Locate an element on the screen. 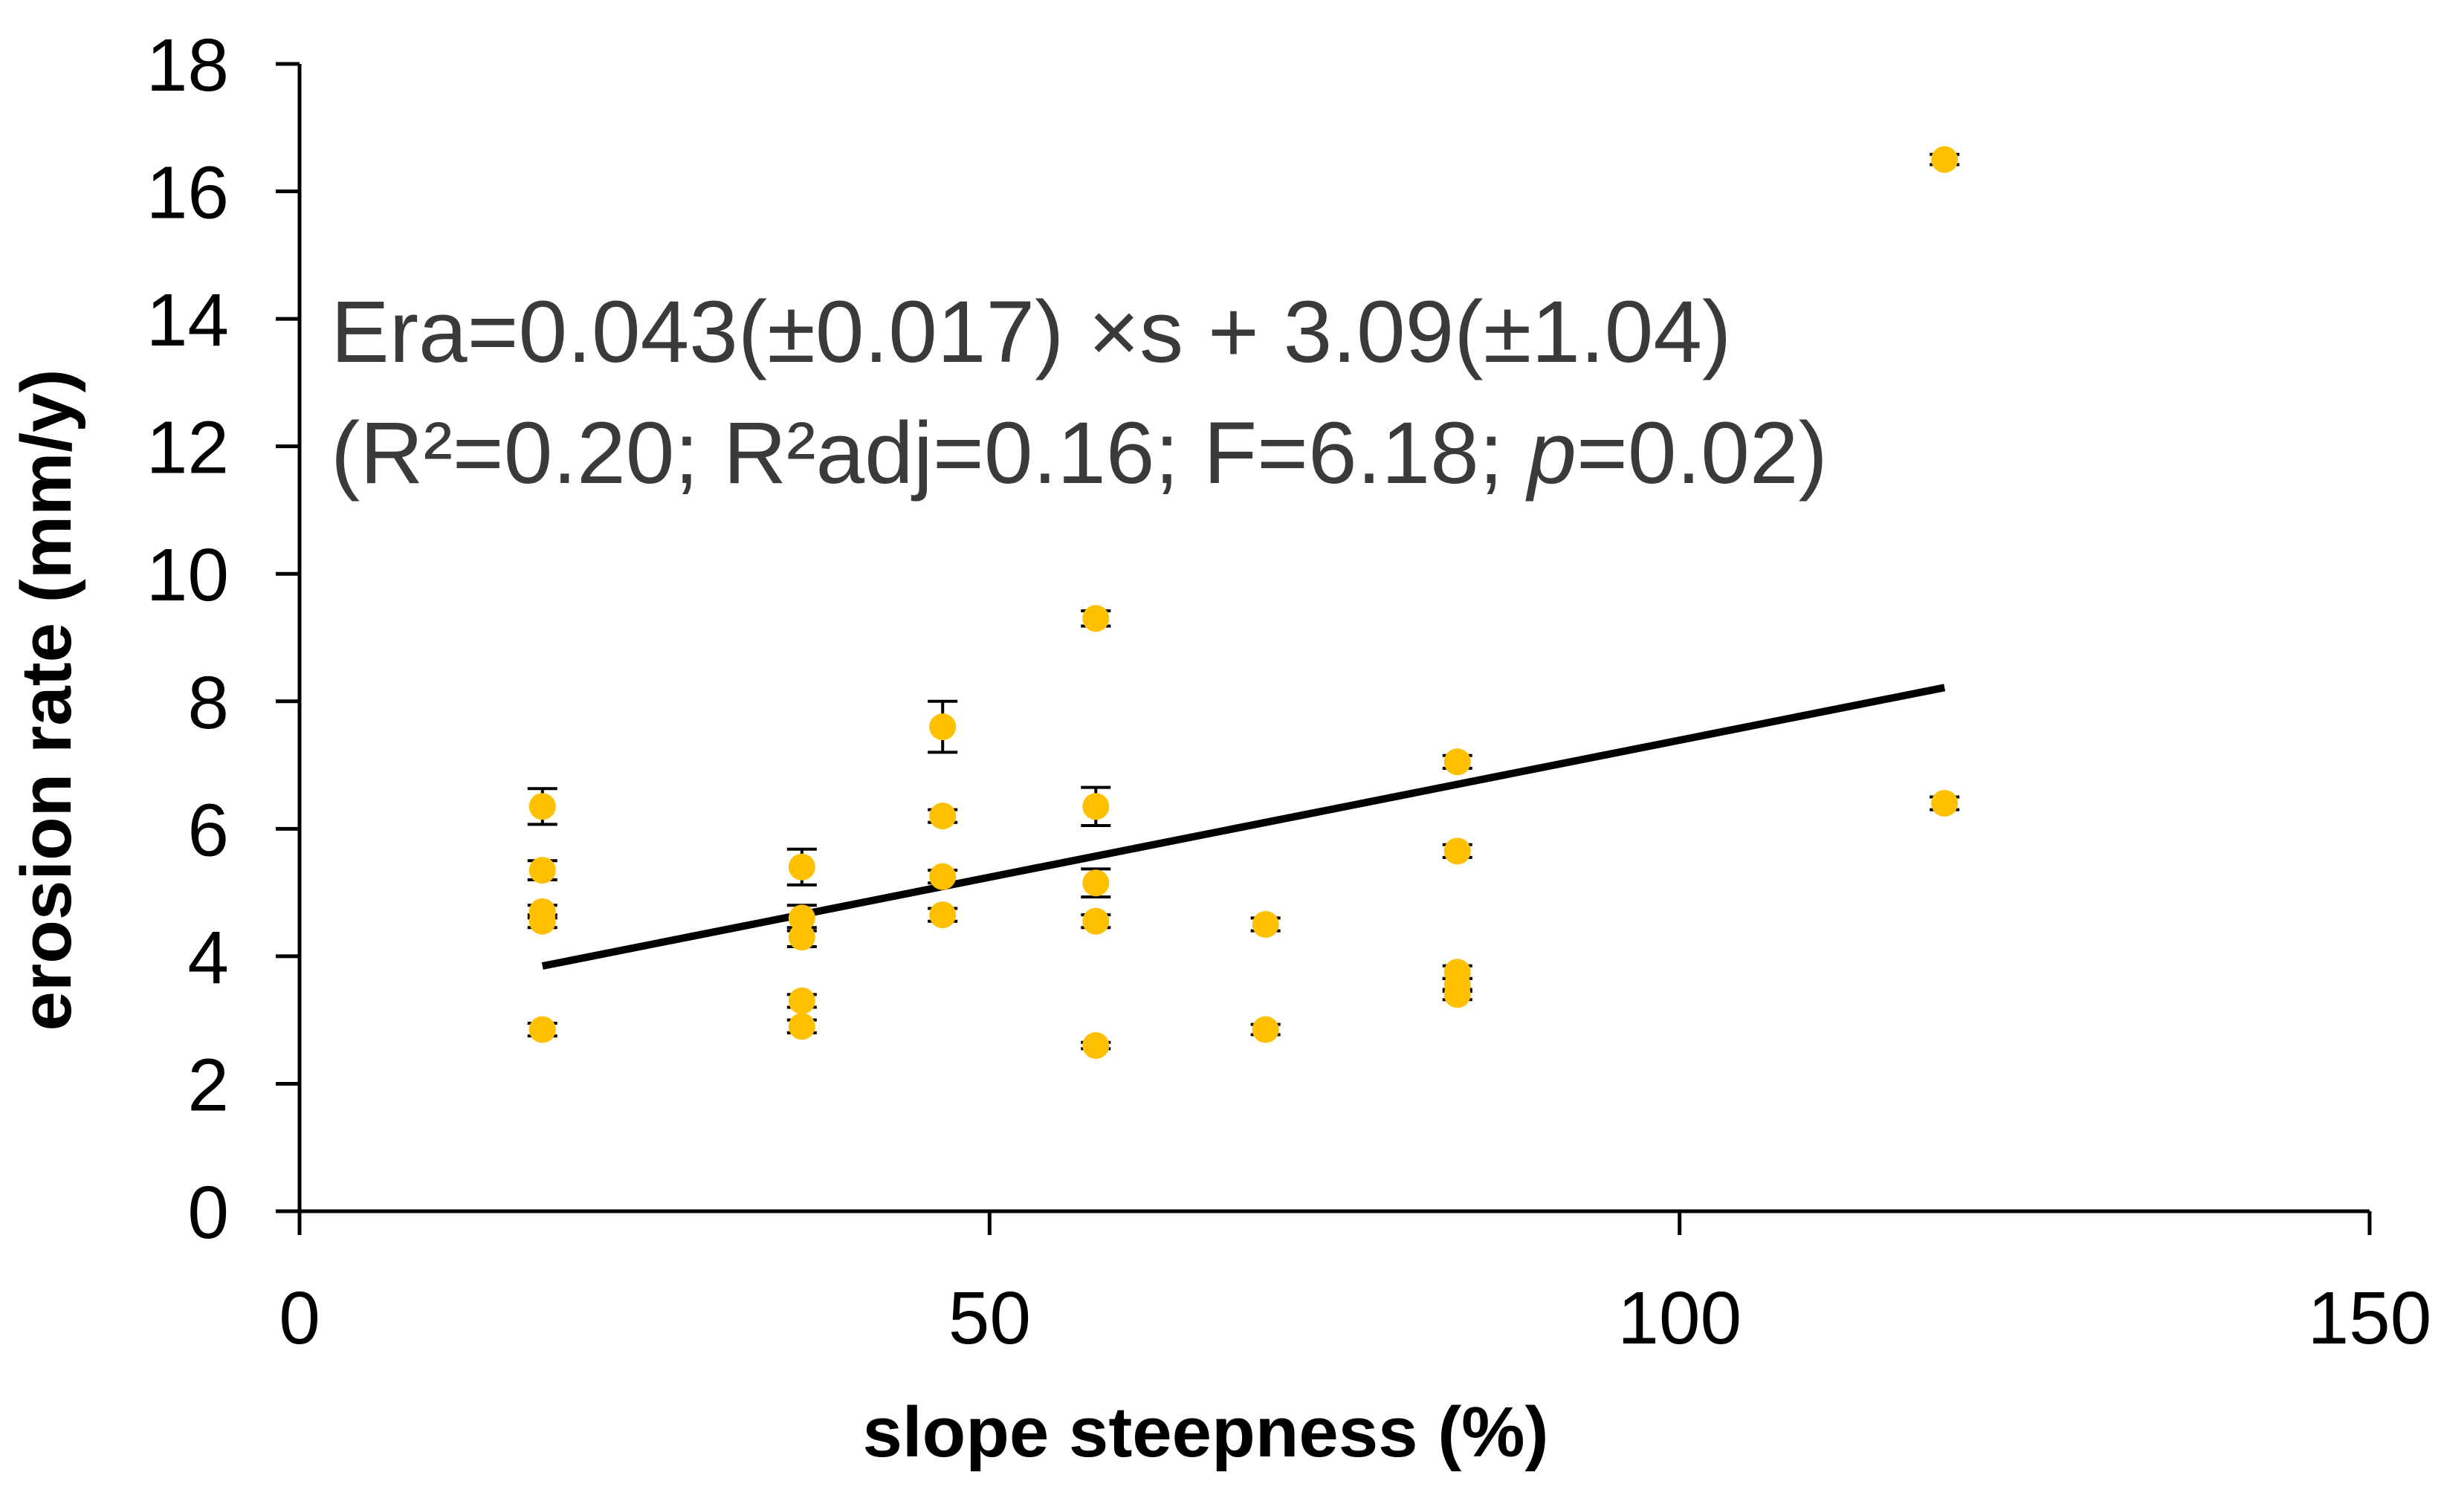 This screenshot has height=1504, width=2464. trendline is located at coordinates (1244, 827).